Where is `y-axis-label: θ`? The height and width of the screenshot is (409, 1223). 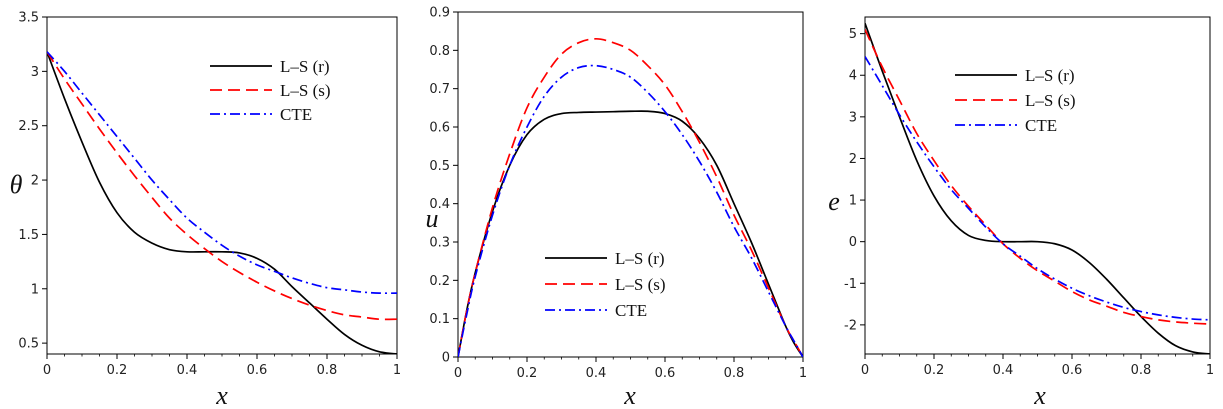 y-axis-label: θ is located at coordinates (16, 184).